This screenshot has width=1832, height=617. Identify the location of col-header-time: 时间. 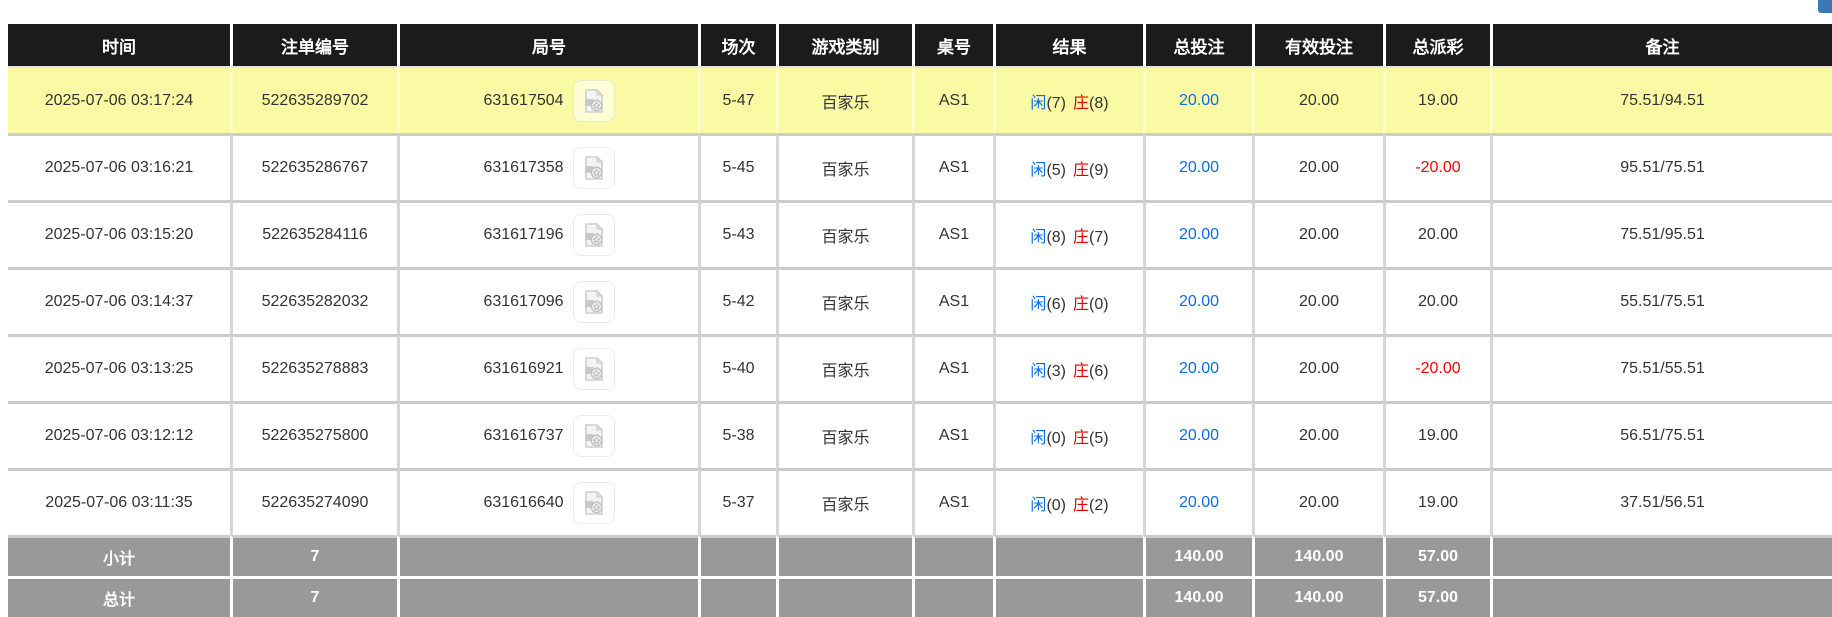
(119, 45).